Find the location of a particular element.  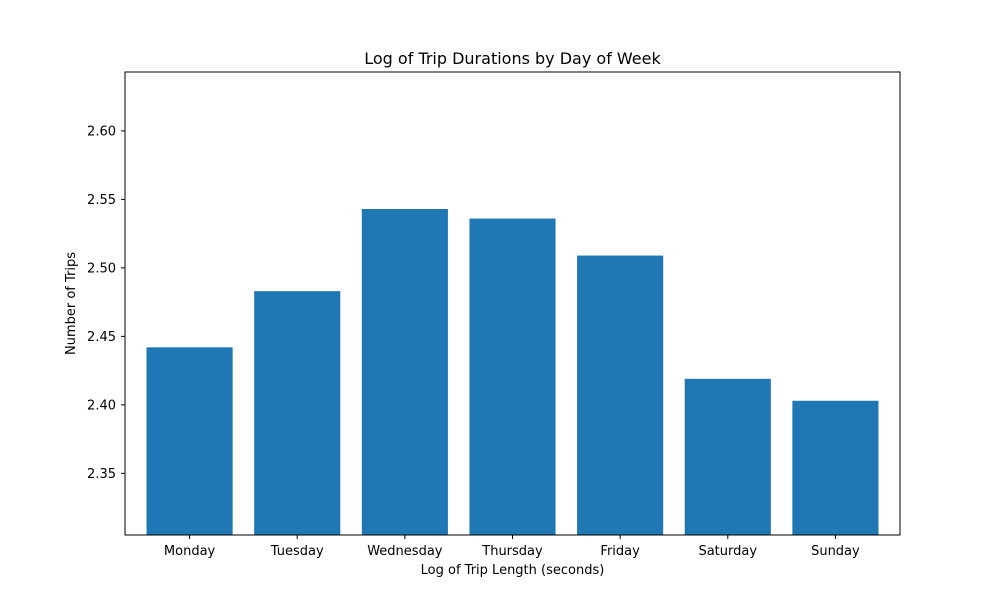

x-tick-label: Thursday is located at coordinates (512, 551).